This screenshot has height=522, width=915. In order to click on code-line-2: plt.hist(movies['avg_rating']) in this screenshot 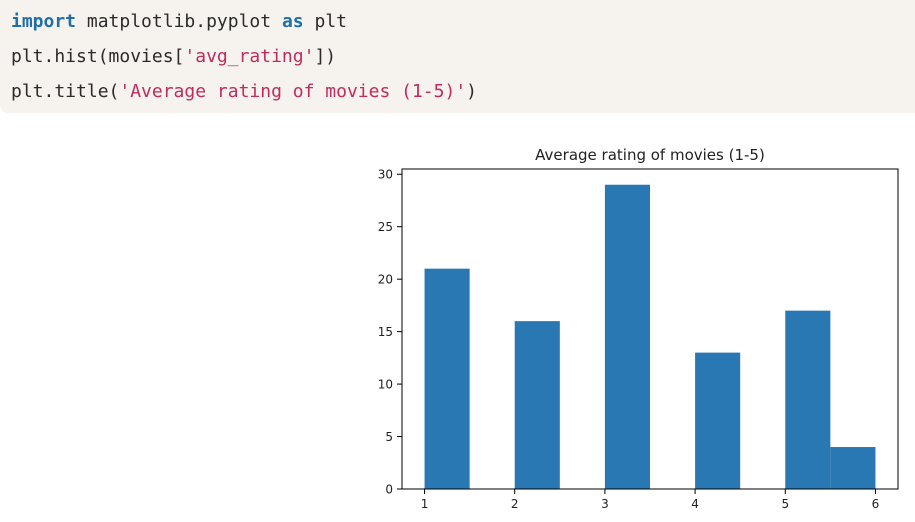, I will do `click(457, 56)`.